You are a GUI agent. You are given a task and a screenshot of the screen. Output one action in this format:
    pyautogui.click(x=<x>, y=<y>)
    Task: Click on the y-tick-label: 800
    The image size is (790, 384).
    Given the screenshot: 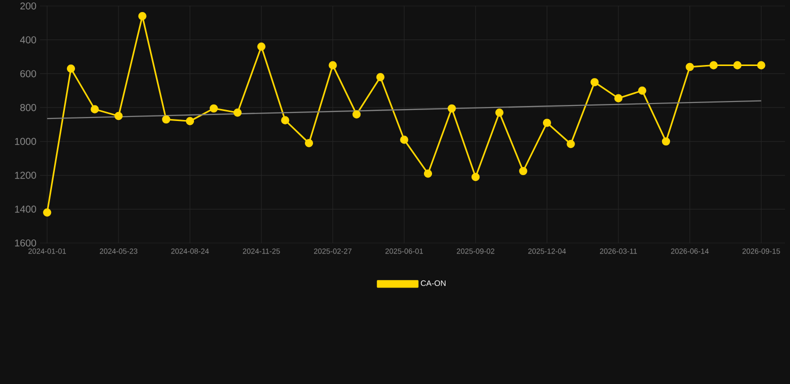 What is the action you would take?
    pyautogui.click(x=28, y=108)
    